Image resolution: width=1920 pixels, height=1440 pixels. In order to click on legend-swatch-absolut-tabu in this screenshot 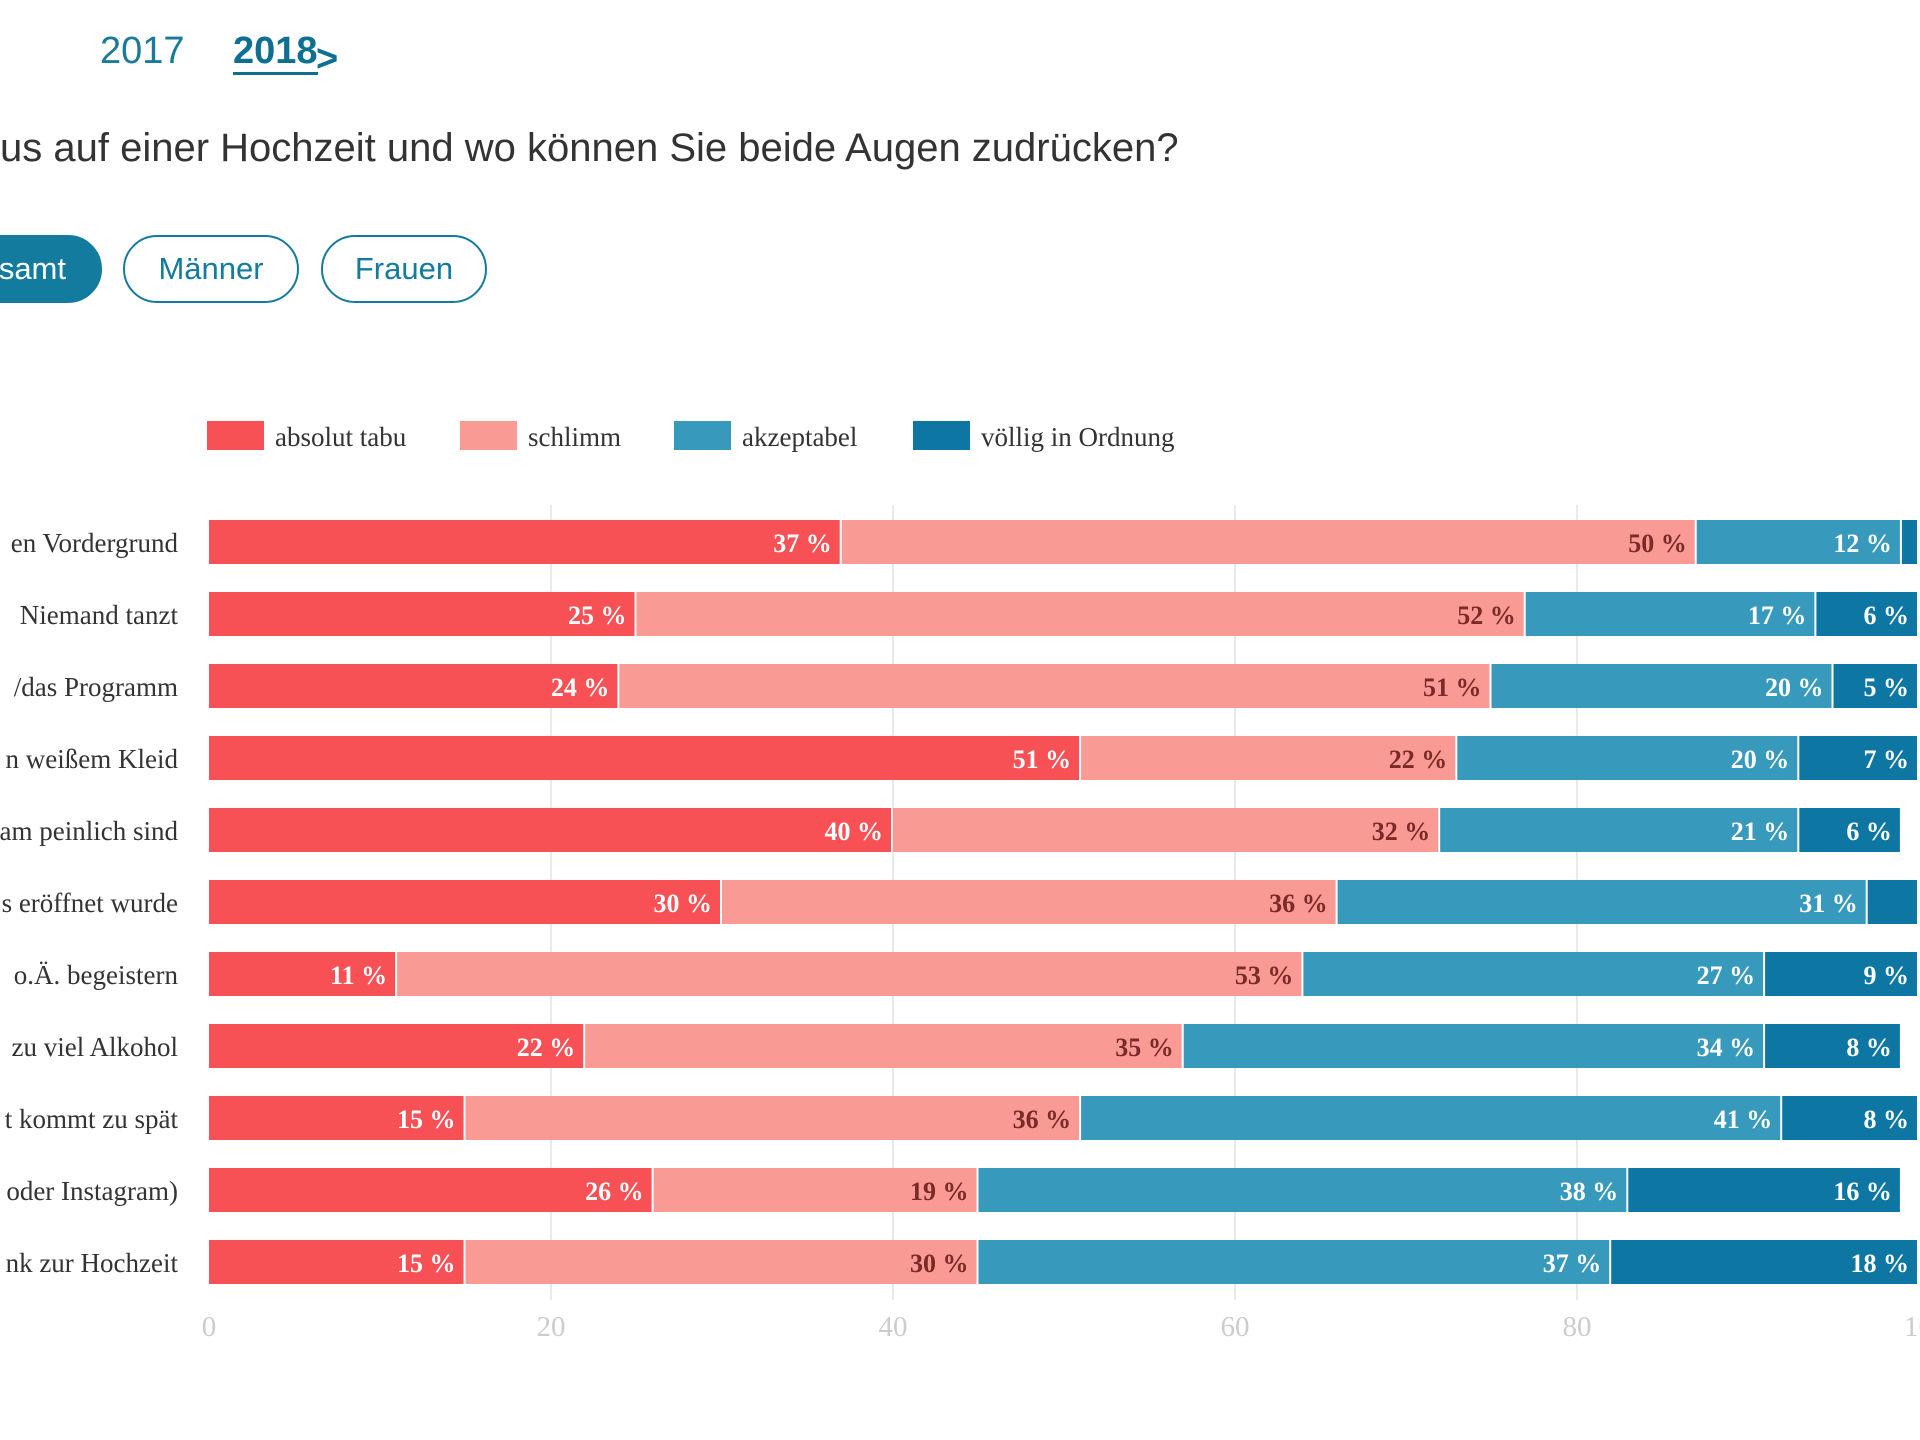, I will do `click(235, 435)`.